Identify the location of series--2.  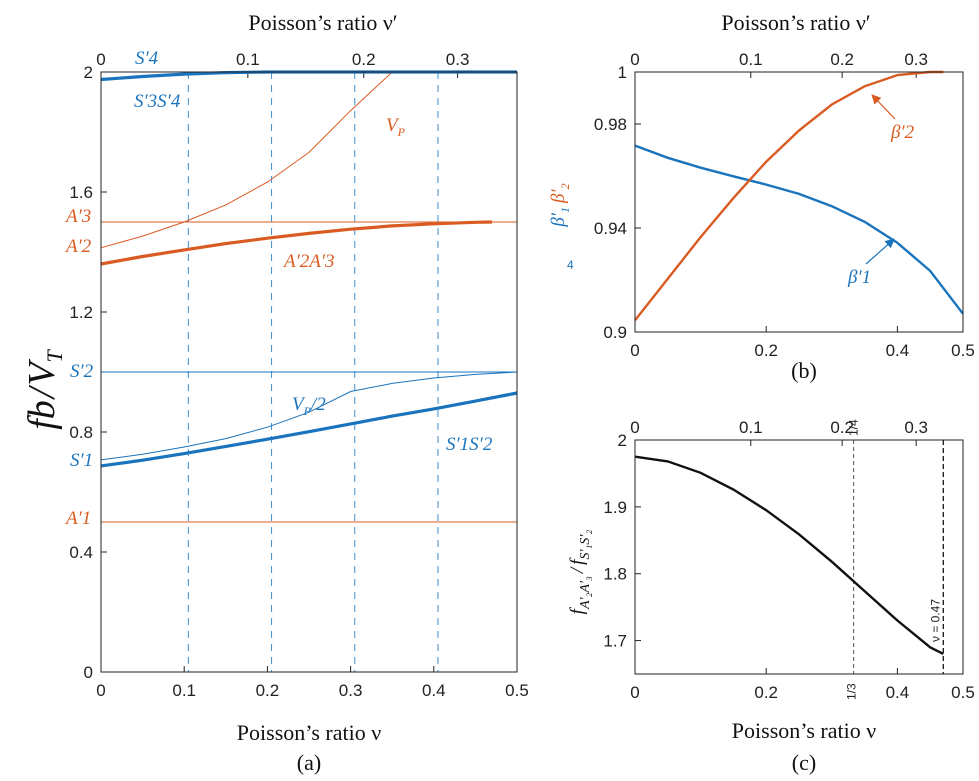
(789, 196).